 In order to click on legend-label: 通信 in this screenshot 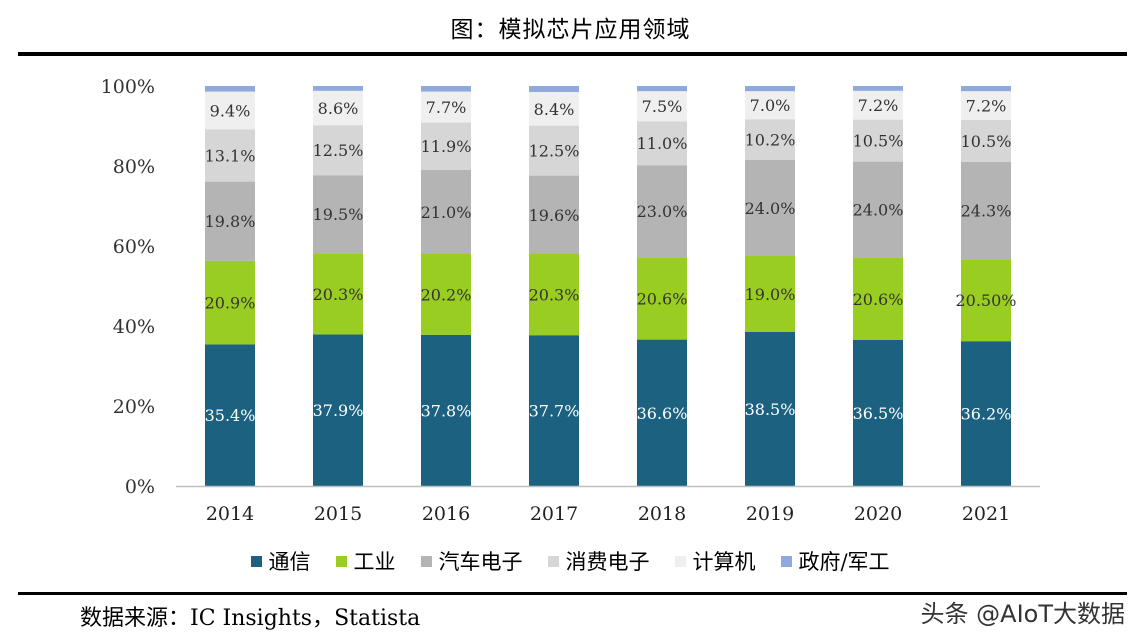, I will do `click(289, 562)`.